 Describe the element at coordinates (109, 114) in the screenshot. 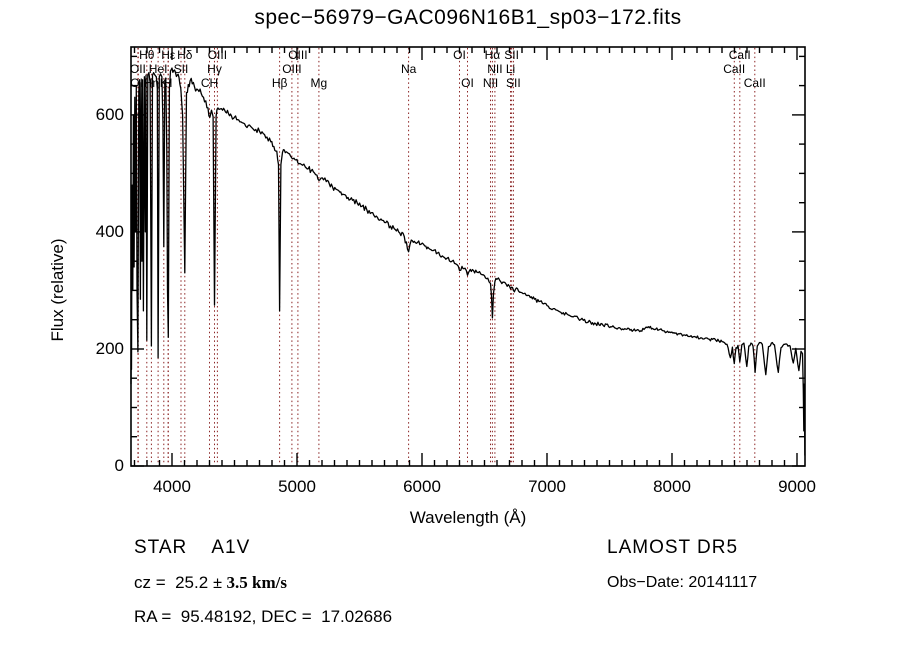

I see `y-tick-label: 600` at that location.